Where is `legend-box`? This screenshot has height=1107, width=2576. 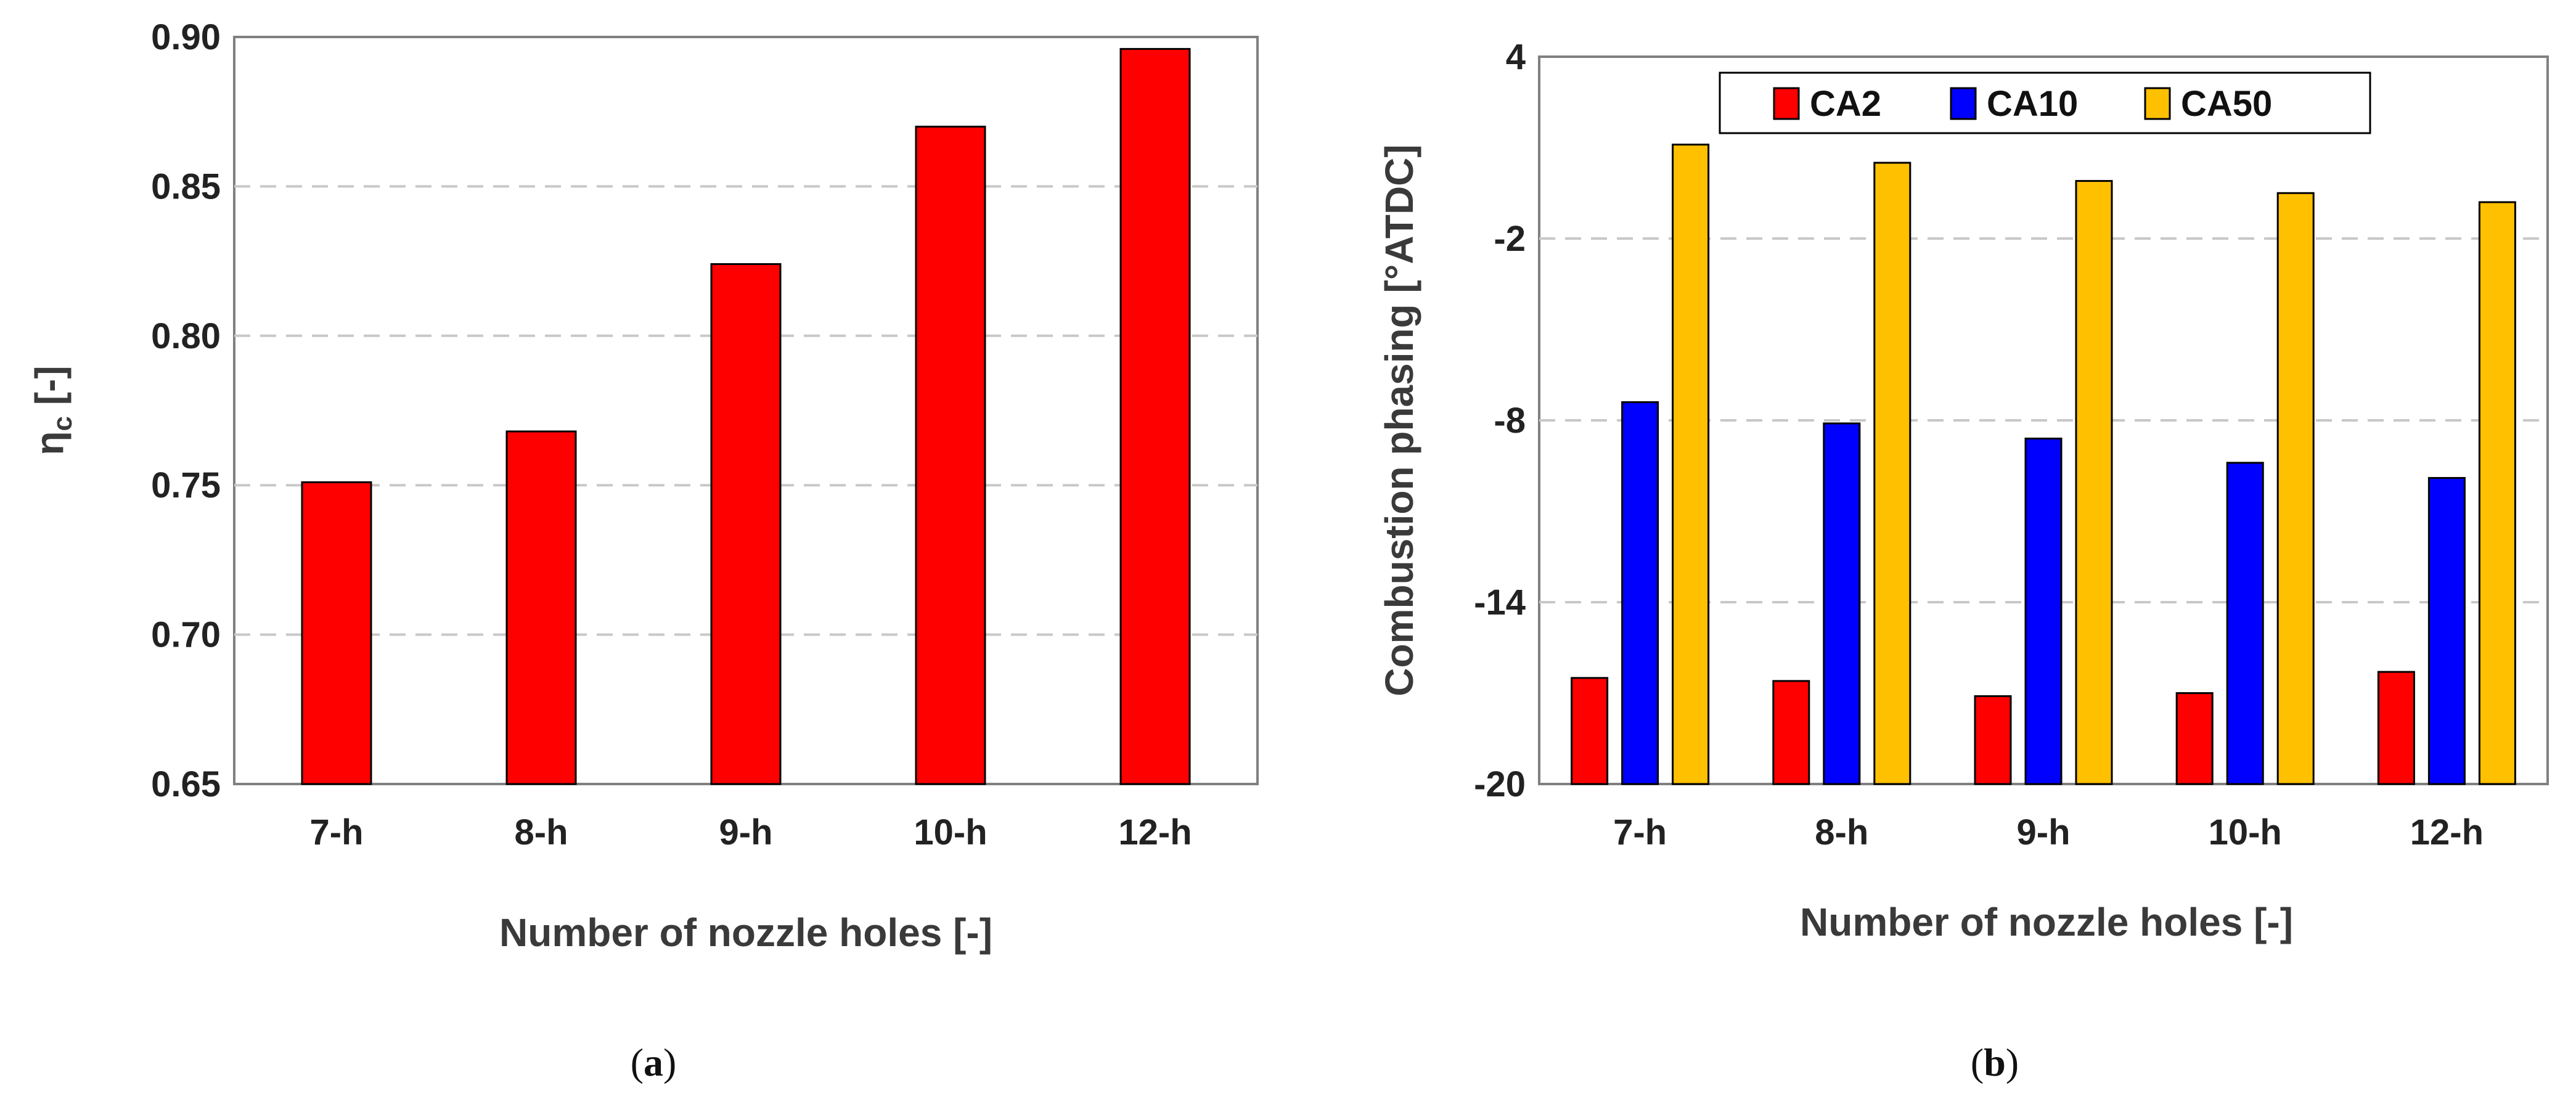
legend-box is located at coordinates (2045, 103).